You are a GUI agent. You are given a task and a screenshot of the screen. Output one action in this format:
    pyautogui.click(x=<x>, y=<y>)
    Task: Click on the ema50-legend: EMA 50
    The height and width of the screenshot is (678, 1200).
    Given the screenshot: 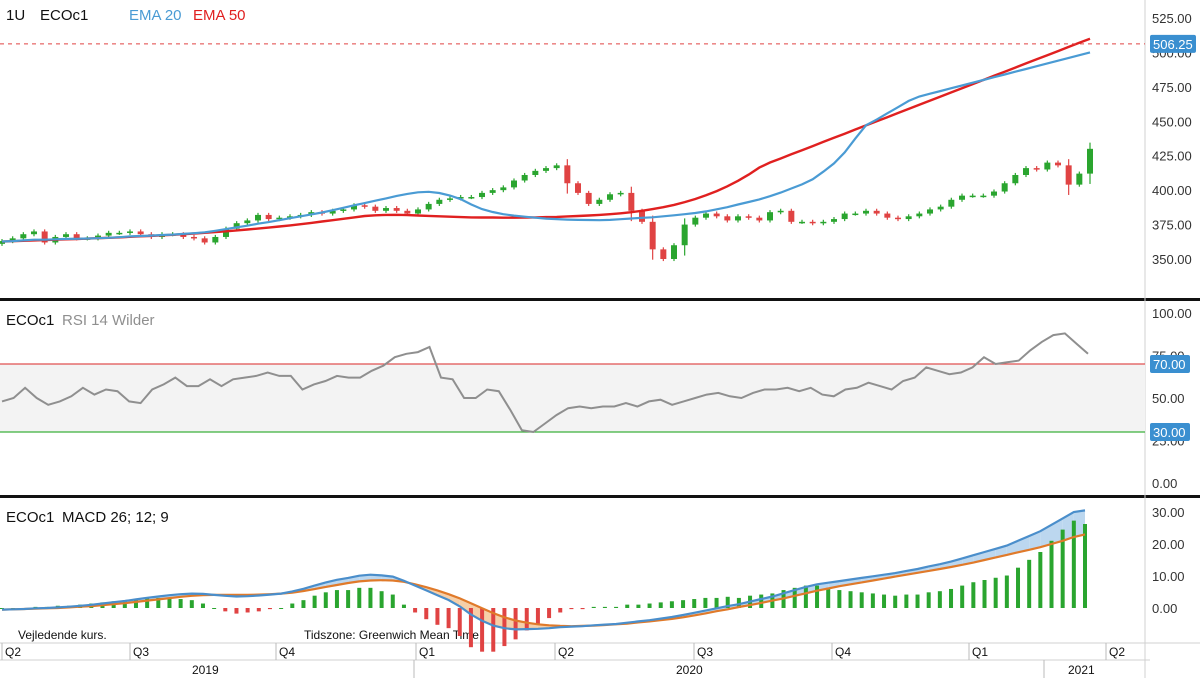 What is the action you would take?
    pyautogui.click(x=219, y=15)
    